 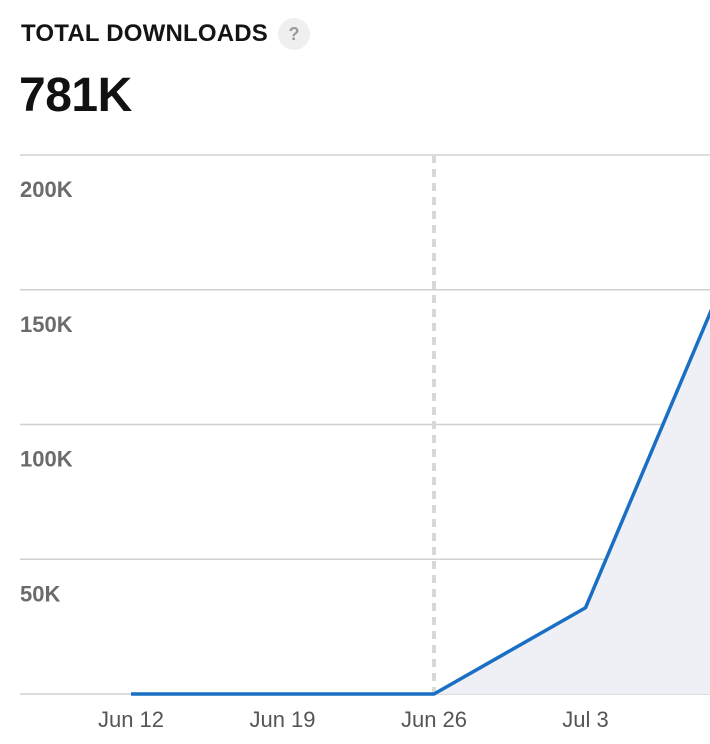 What do you see at coordinates (144, 33) in the screenshot?
I see `metric-title: TOTAL DOWNLOADS` at bounding box center [144, 33].